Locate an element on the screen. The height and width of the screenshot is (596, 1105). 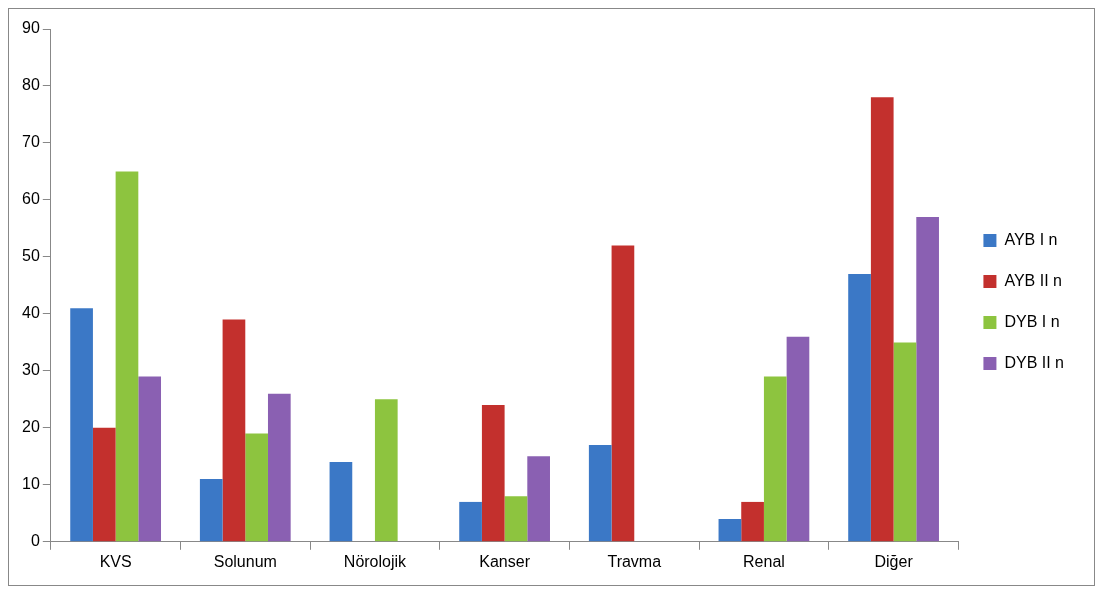
x-tick-label: KVS is located at coordinates (115, 561).